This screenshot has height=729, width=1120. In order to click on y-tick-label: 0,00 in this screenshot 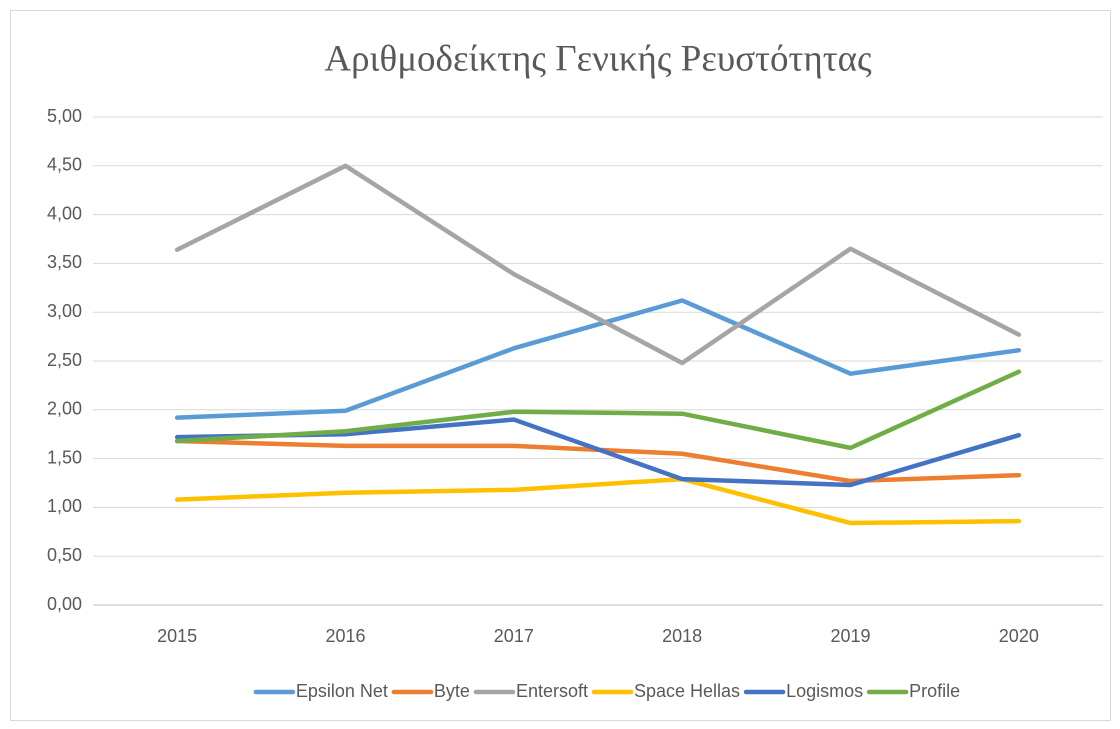, I will do `click(64, 604)`.